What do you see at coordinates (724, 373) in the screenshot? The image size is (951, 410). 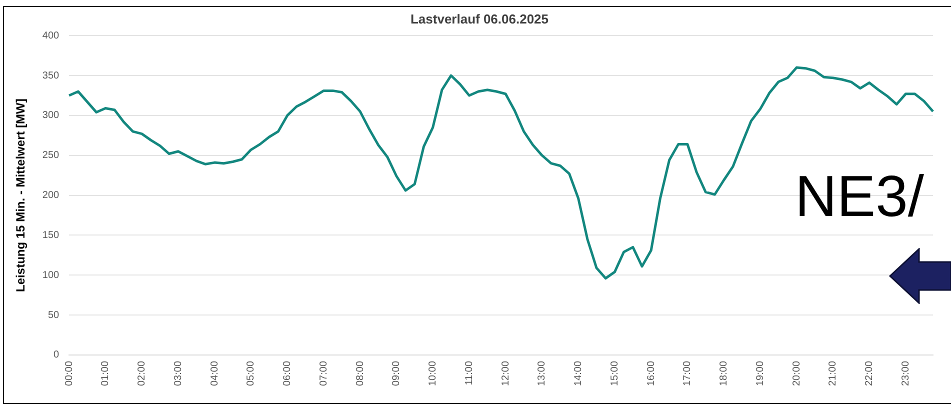 I see `x-tick-label: 18:00` at bounding box center [724, 373].